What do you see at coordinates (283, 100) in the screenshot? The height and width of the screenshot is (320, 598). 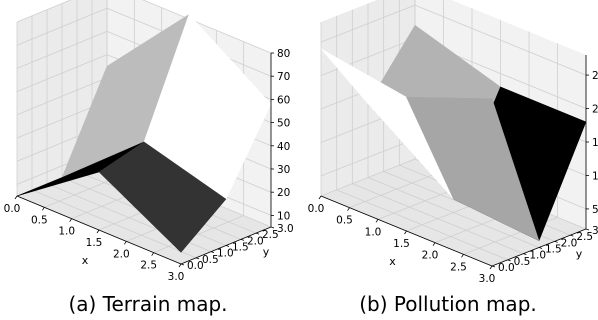 I see `z-tick-label: 60` at bounding box center [283, 100].